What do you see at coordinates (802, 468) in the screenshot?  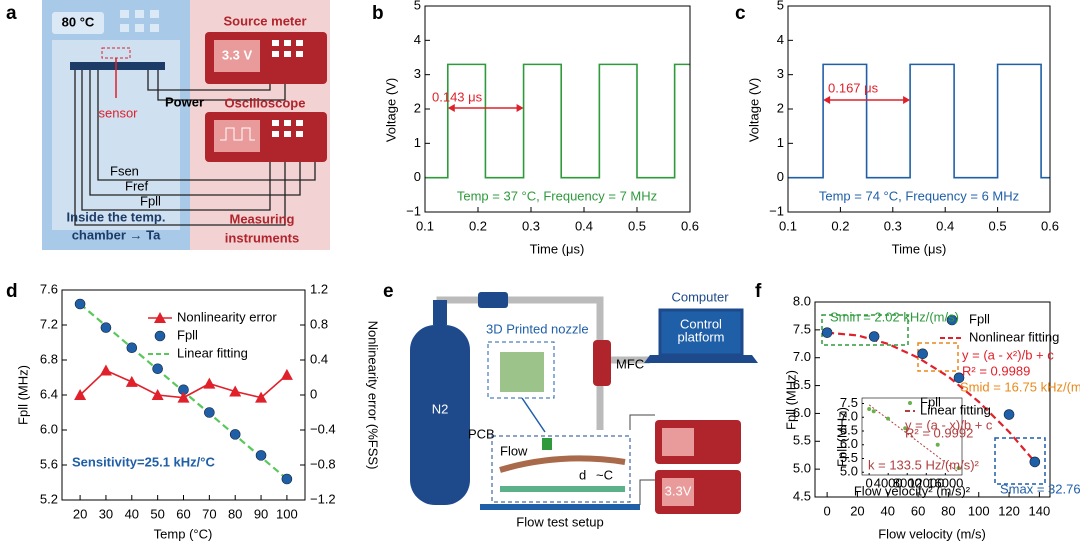 I see `y-tick-label: 5.0` at bounding box center [802, 468].